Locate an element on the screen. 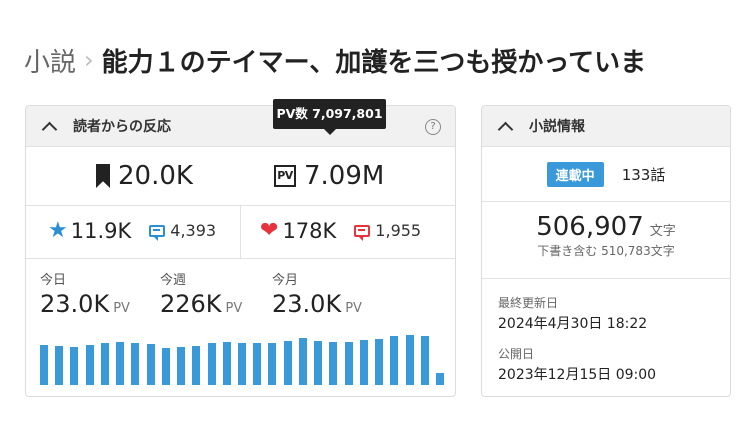  divider is located at coordinates (240, 232).